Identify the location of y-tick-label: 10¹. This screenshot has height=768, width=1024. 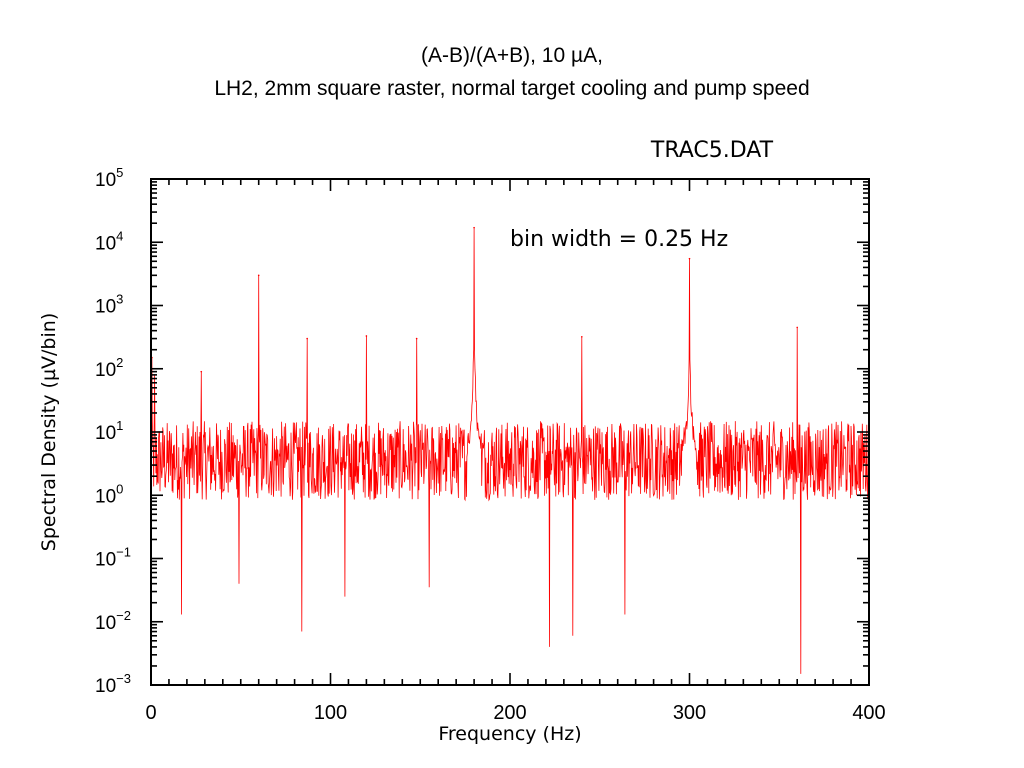
(109, 431).